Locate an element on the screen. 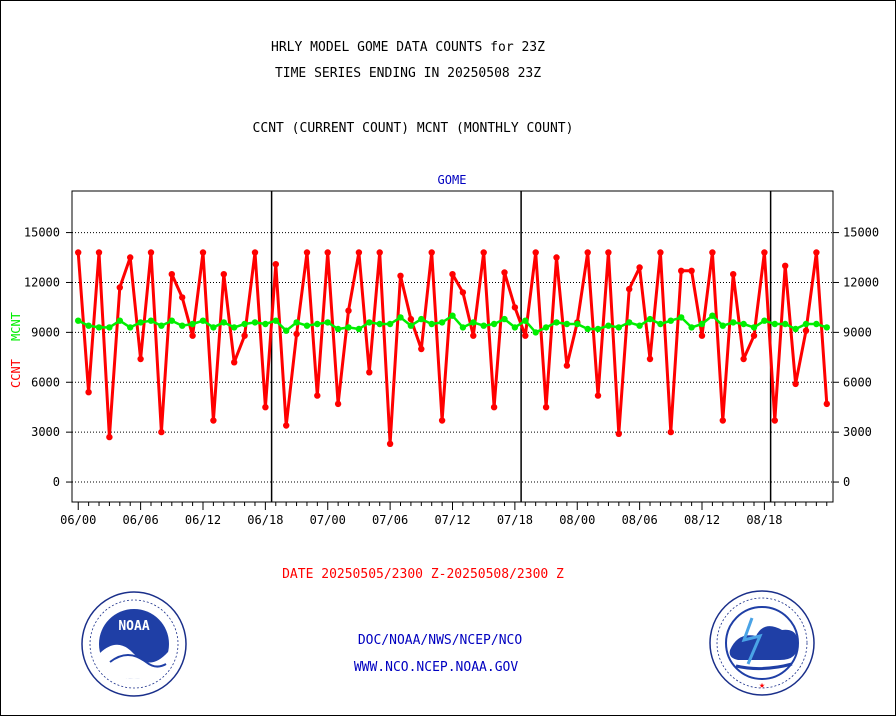 This screenshot has width=896, height=721. title-line-2: TIME SERIES ENDING IN 20250508 23Z is located at coordinates (408, 73).